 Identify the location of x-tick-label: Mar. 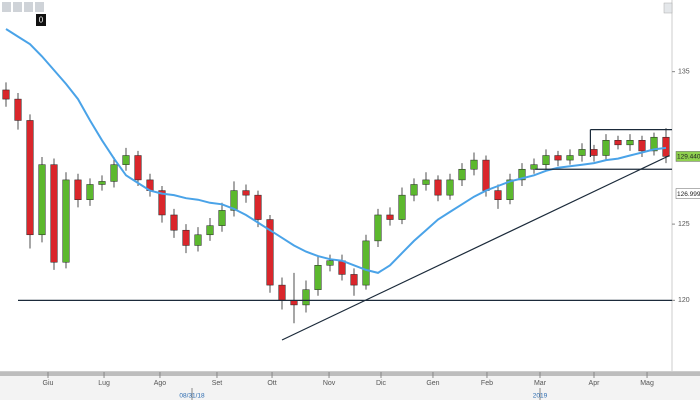
(540, 383).